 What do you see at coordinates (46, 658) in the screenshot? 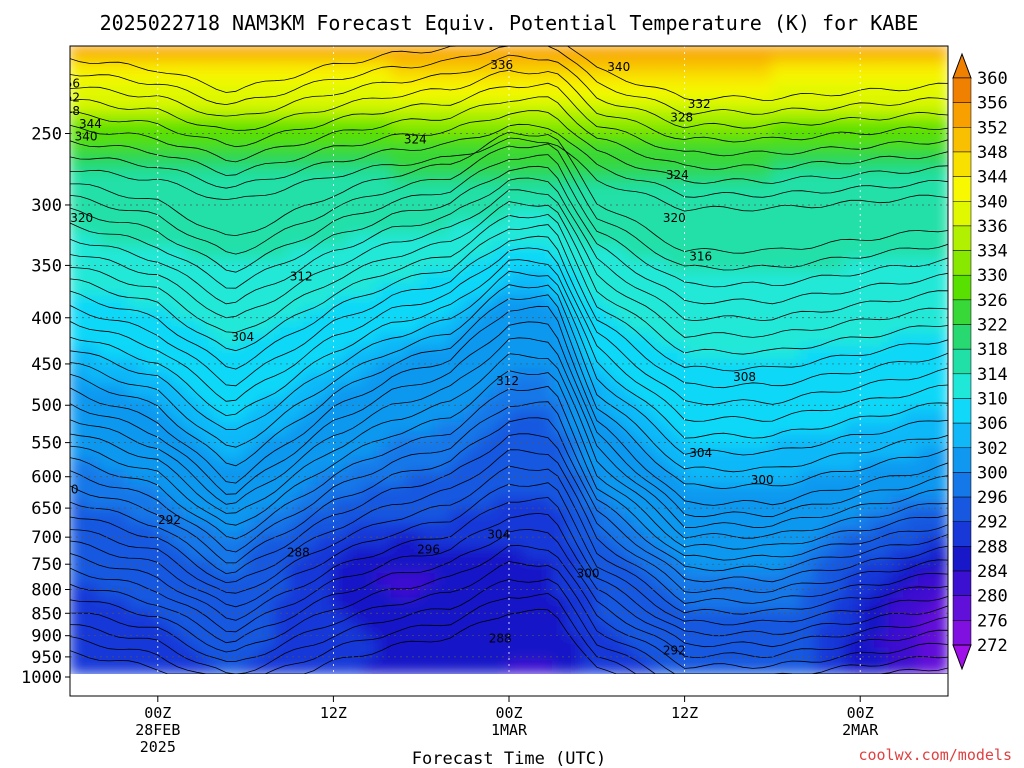
I see `y-tick-label: 950` at bounding box center [46, 658].